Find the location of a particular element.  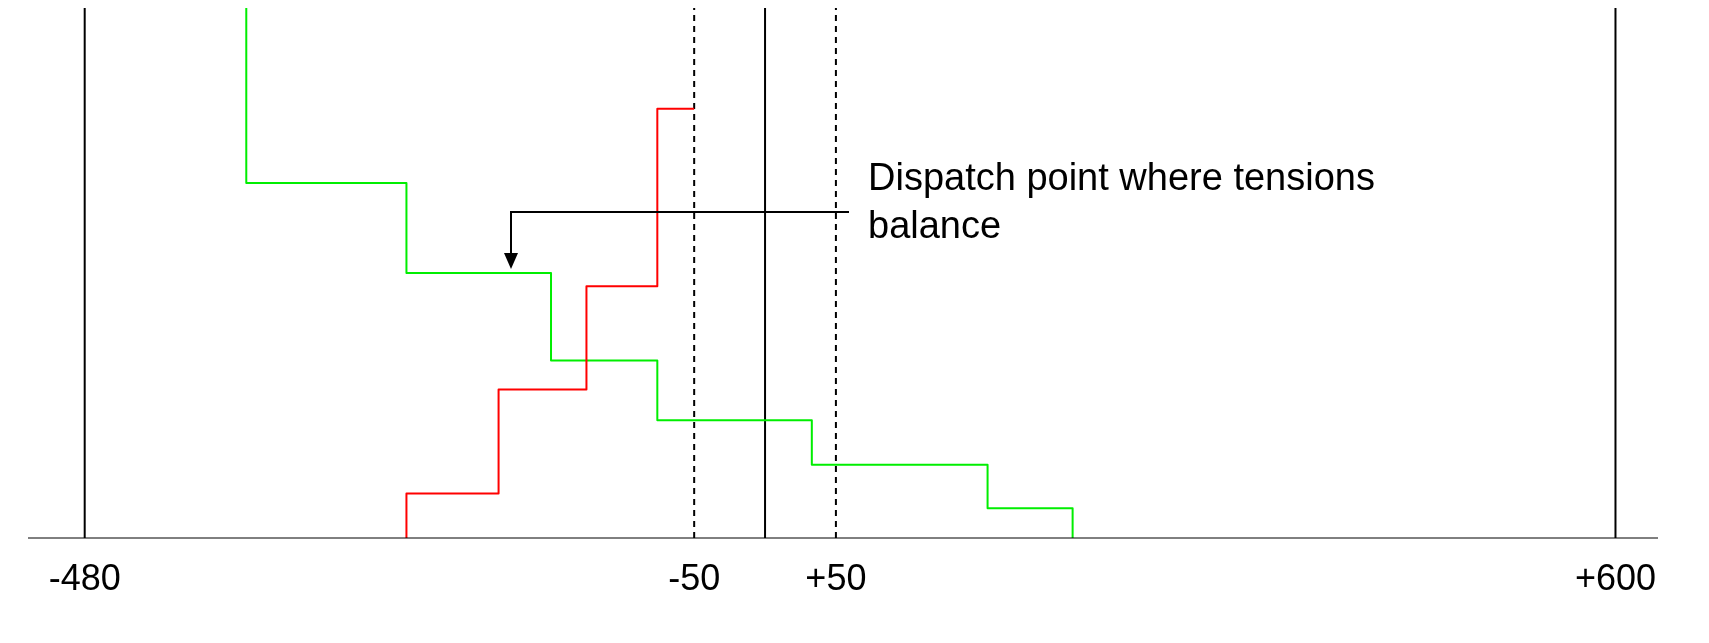

x-tick-label: +50 is located at coordinates (836, 577).